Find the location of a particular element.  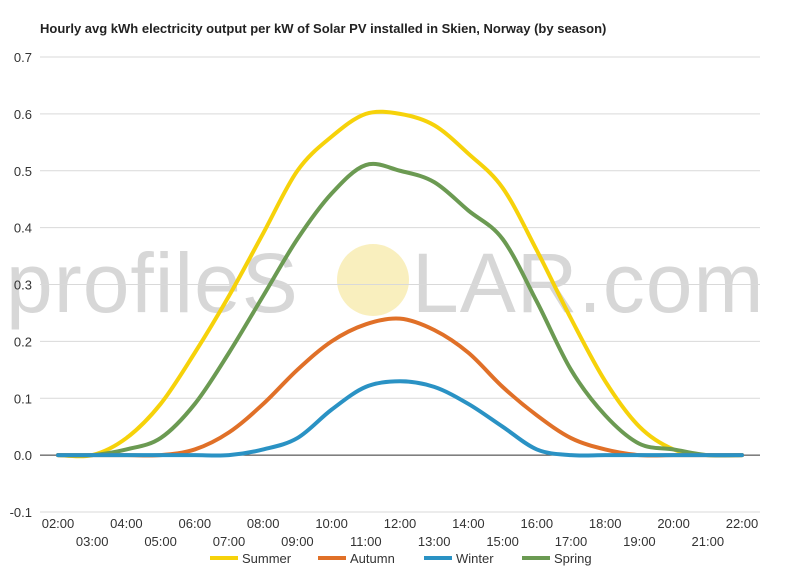

x-tick-label: 03:00 is located at coordinates (92, 541).